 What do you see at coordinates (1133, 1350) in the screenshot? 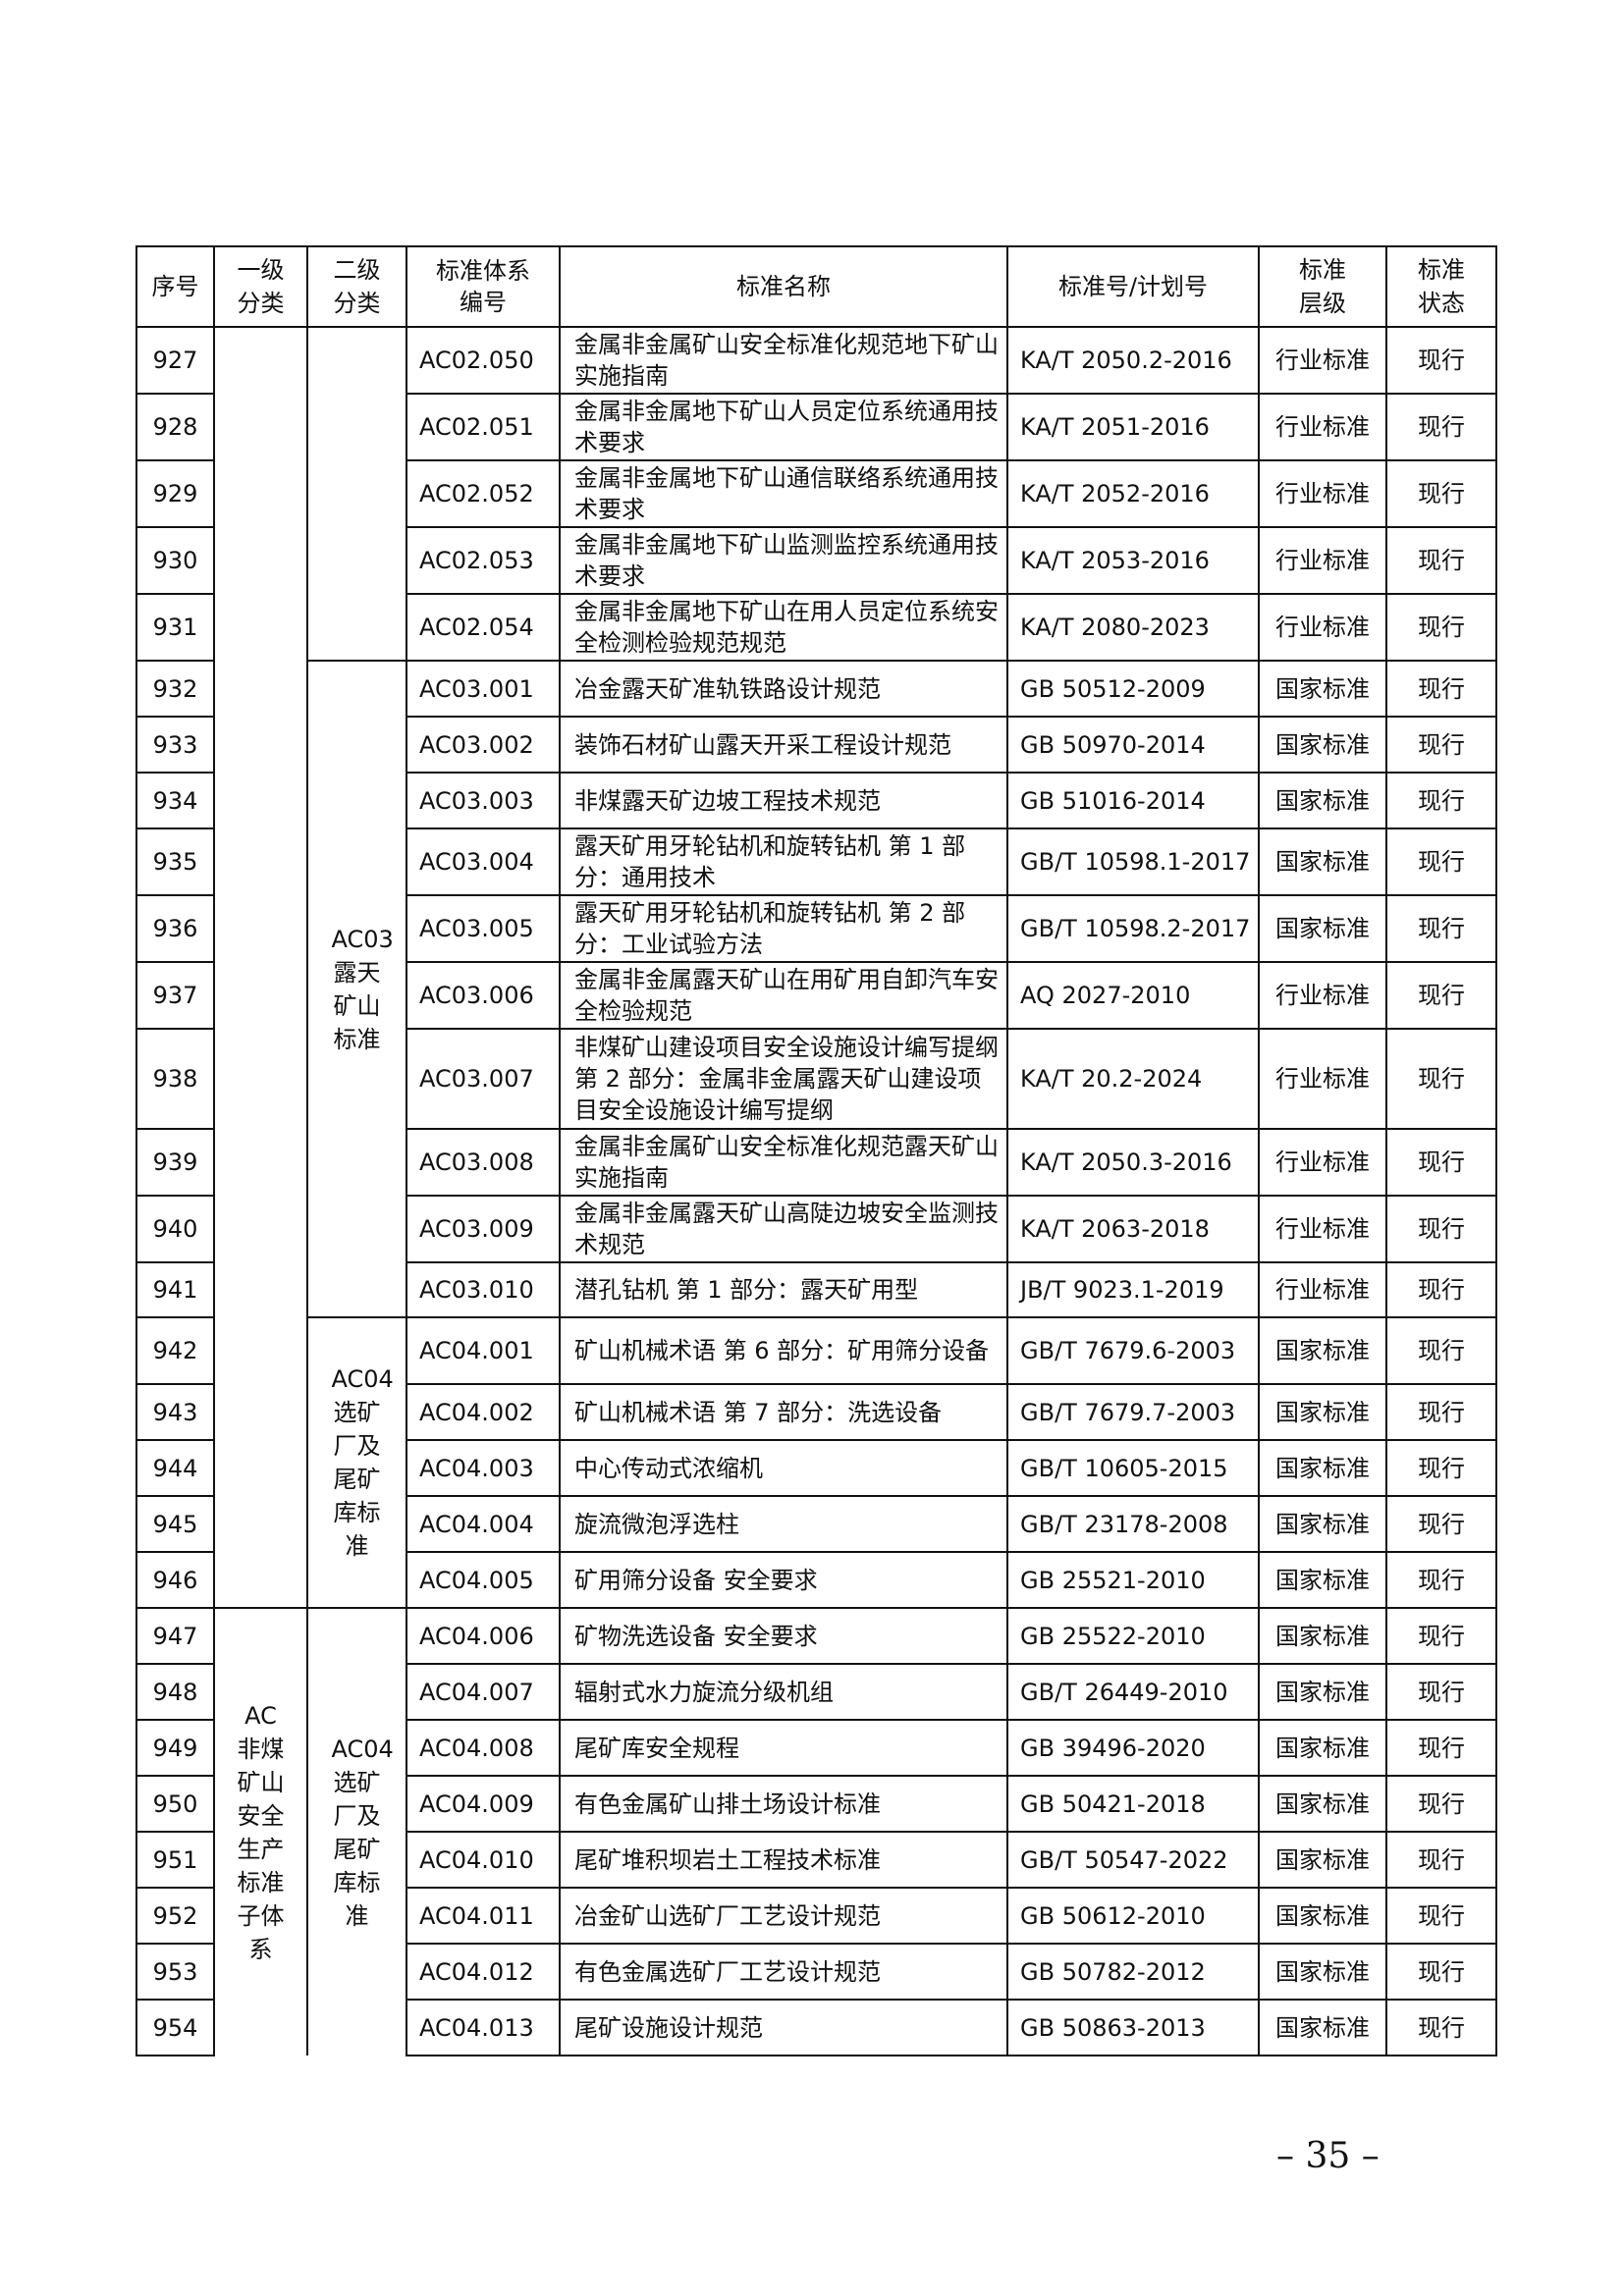
I see `standard-number: GB/T 7679.6-2003` at bounding box center [1133, 1350].